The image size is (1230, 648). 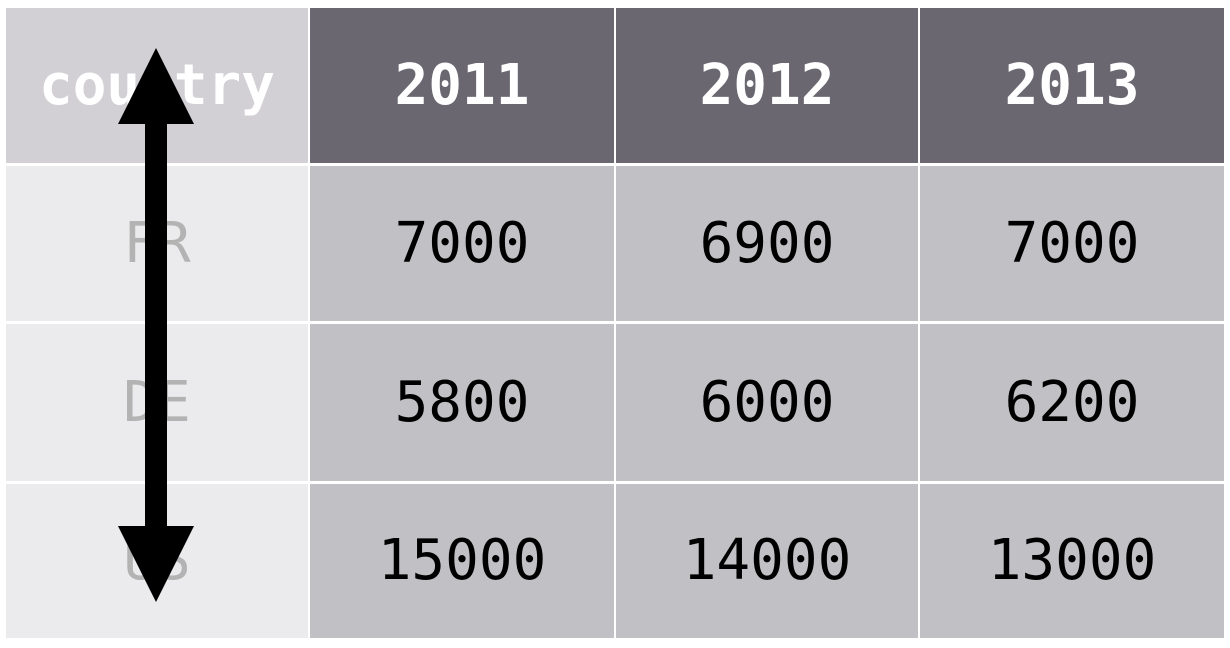 I want to click on header-year-2011: 2011, so click(x=462, y=85).